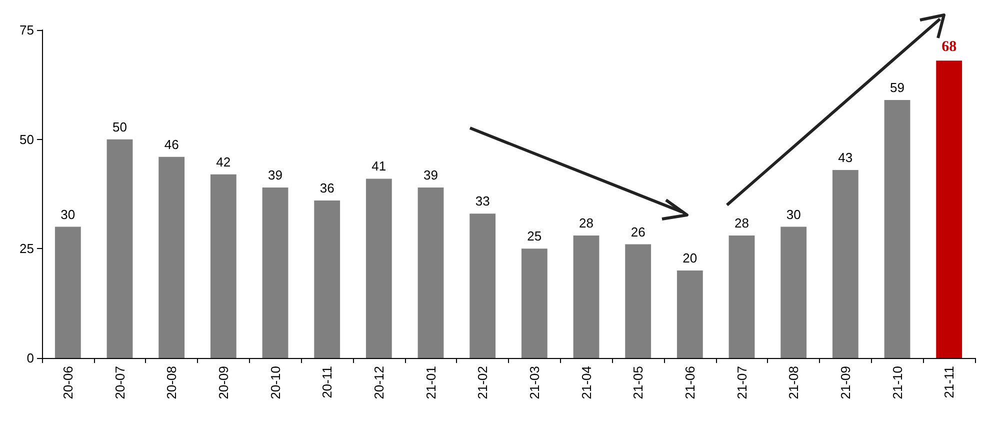 The height and width of the screenshot is (421, 1000). Describe the element at coordinates (171, 144) in the screenshot. I see `data-label: 46` at that location.